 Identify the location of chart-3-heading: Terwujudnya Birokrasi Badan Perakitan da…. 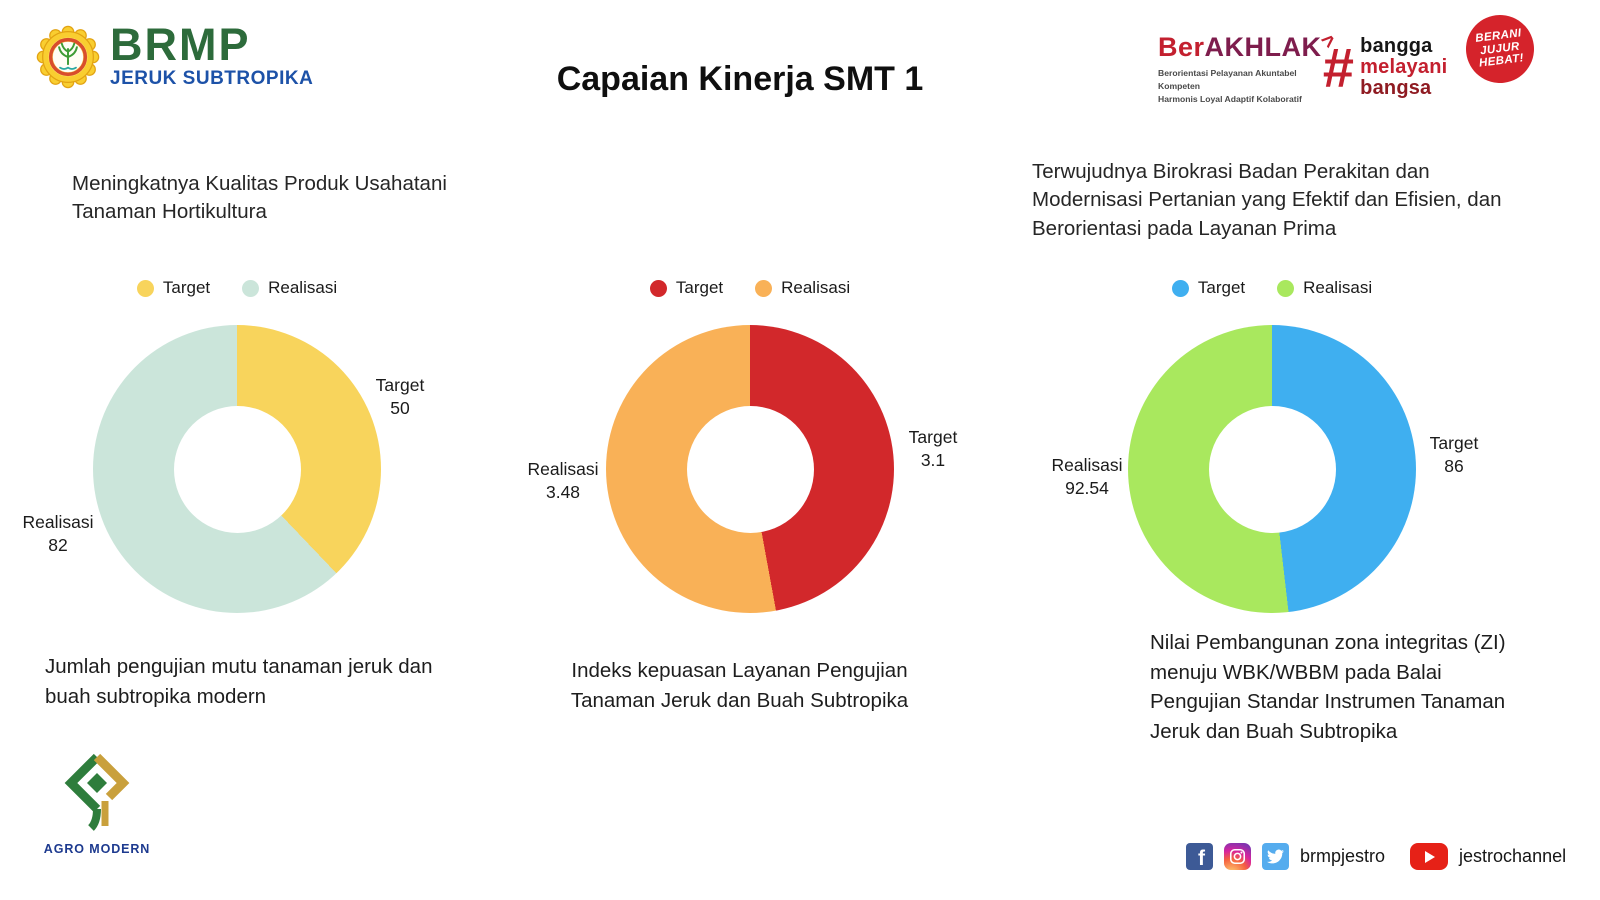
(1267, 200).